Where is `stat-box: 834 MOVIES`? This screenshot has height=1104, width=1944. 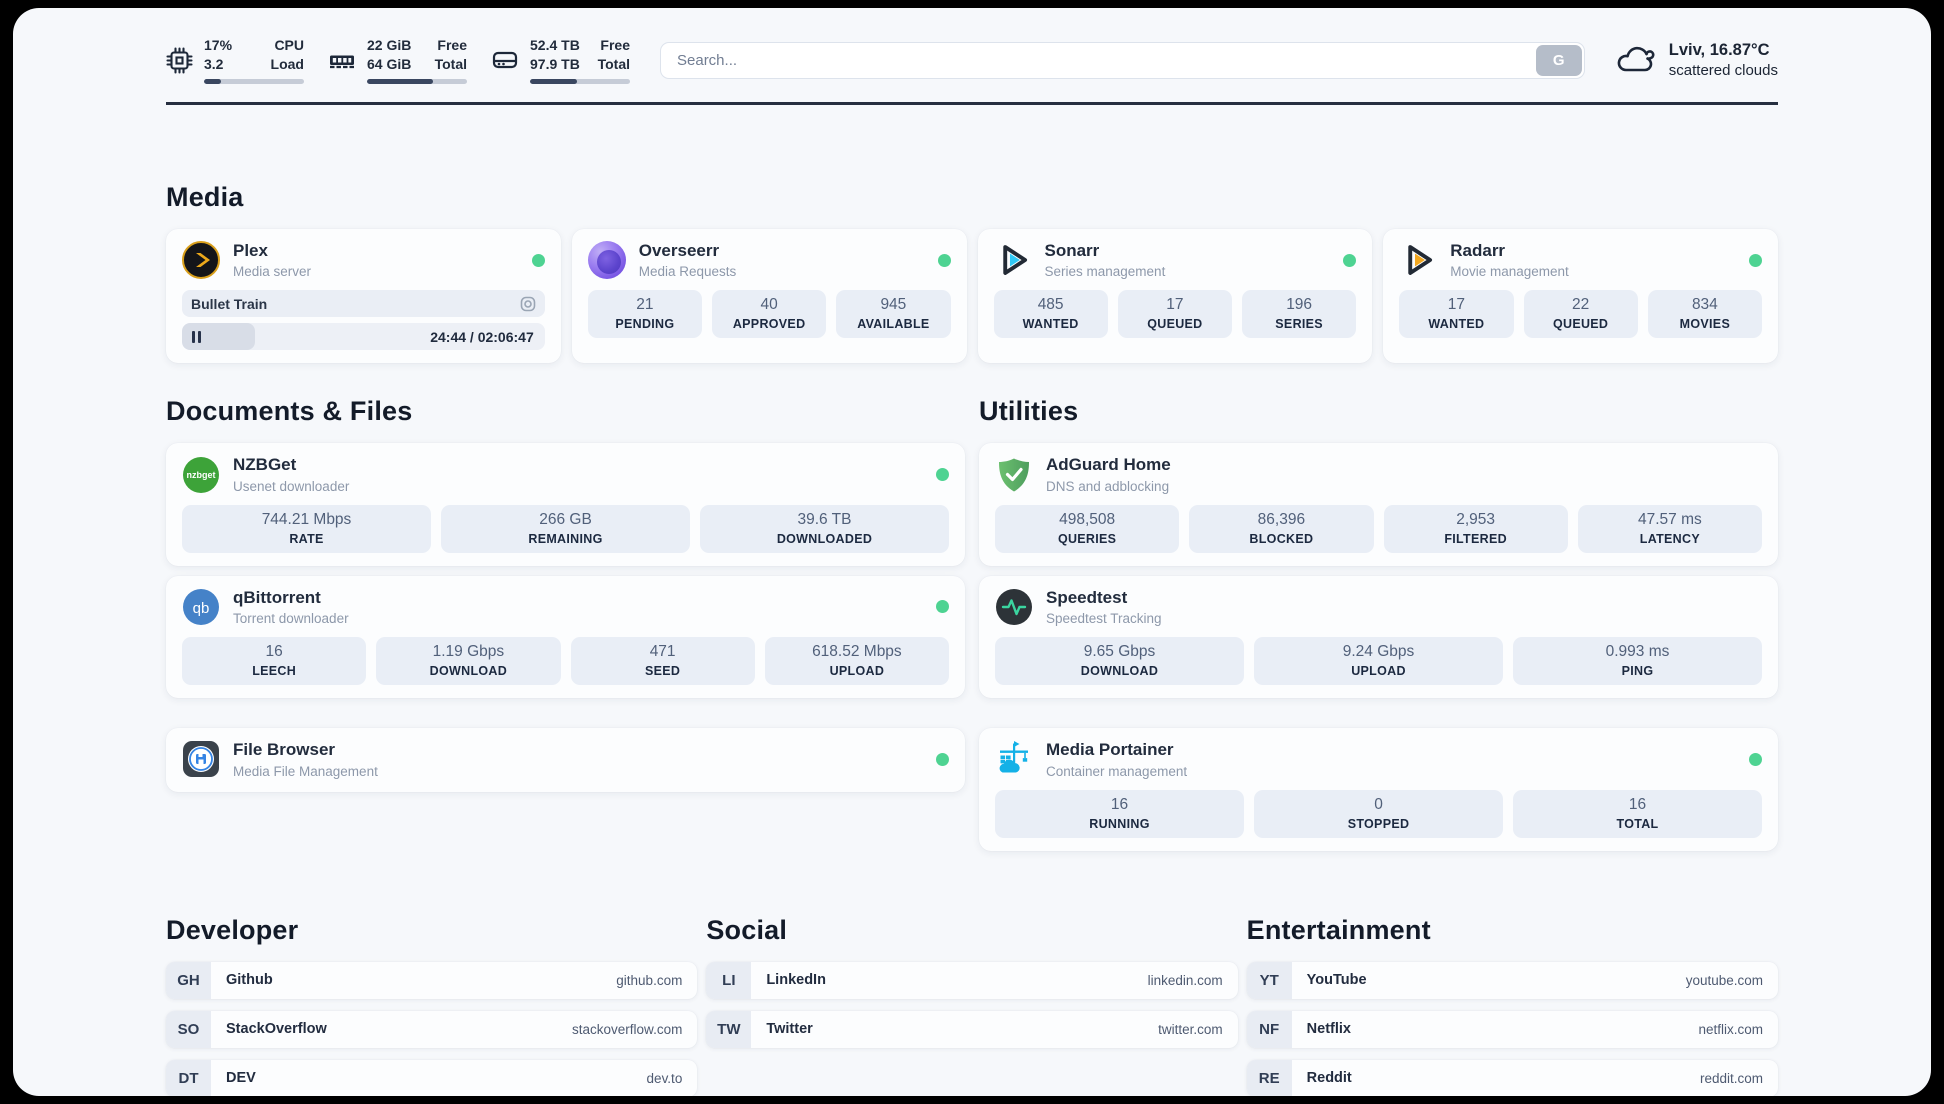 stat-box: 834 MOVIES is located at coordinates (1704, 314).